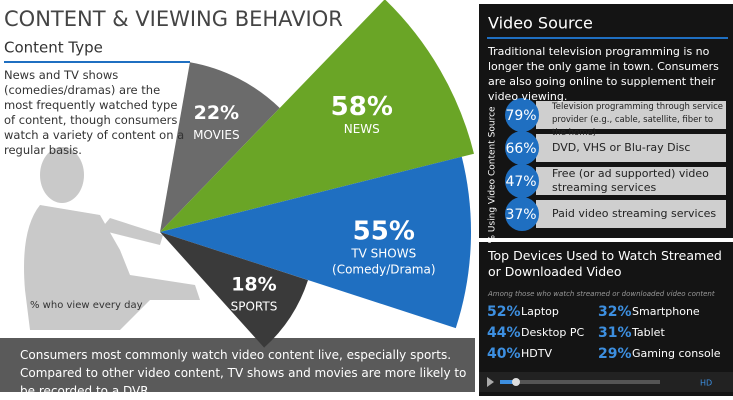 The height and width of the screenshot is (400, 733). I want to click on stat-value: 52%, so click(504, 312).